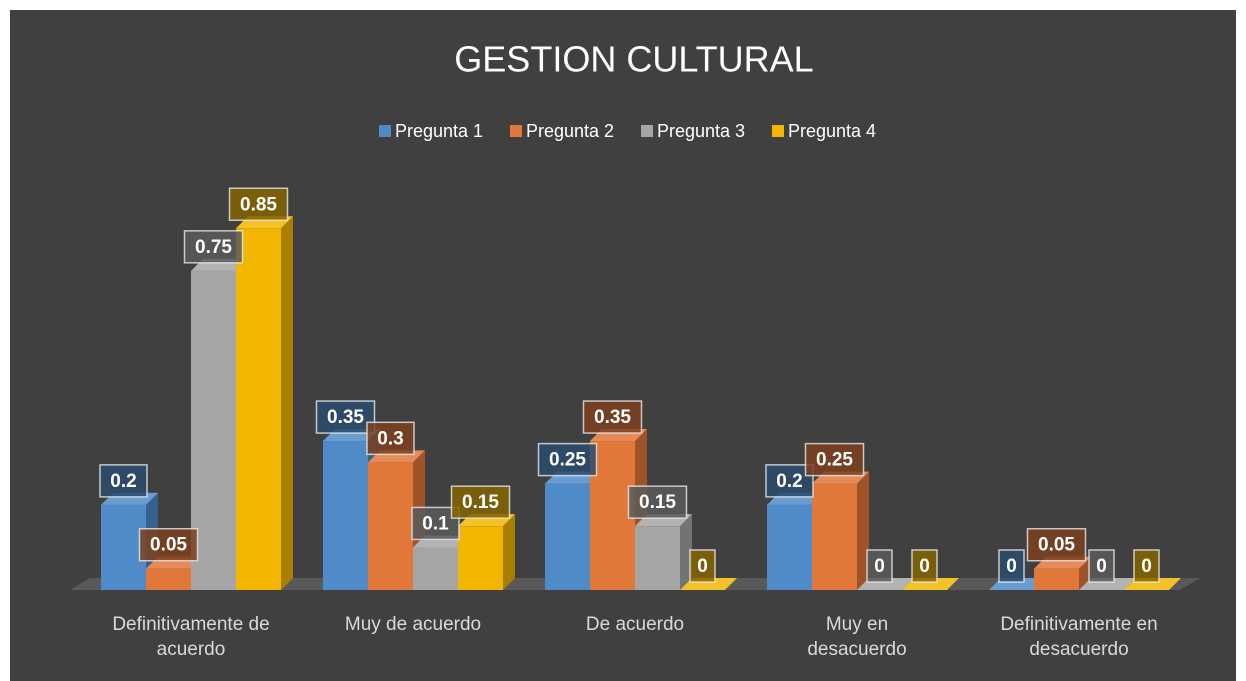  What do you see at coordinates (633, 59) in the screenshot?
I see `chart-title: GESTION CULTURAL` at bounding box center [633, 59].